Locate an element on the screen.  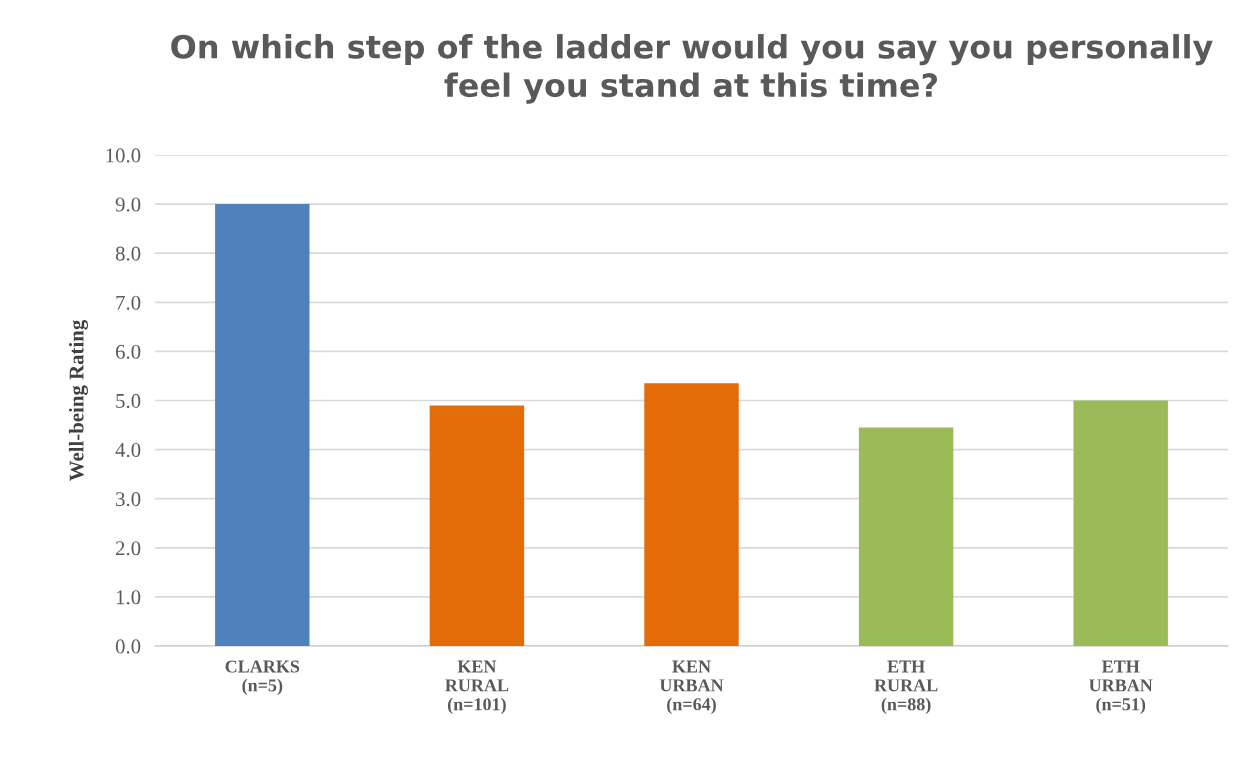
y-tick-label: 10.0 is located at coordinates (123, 155).